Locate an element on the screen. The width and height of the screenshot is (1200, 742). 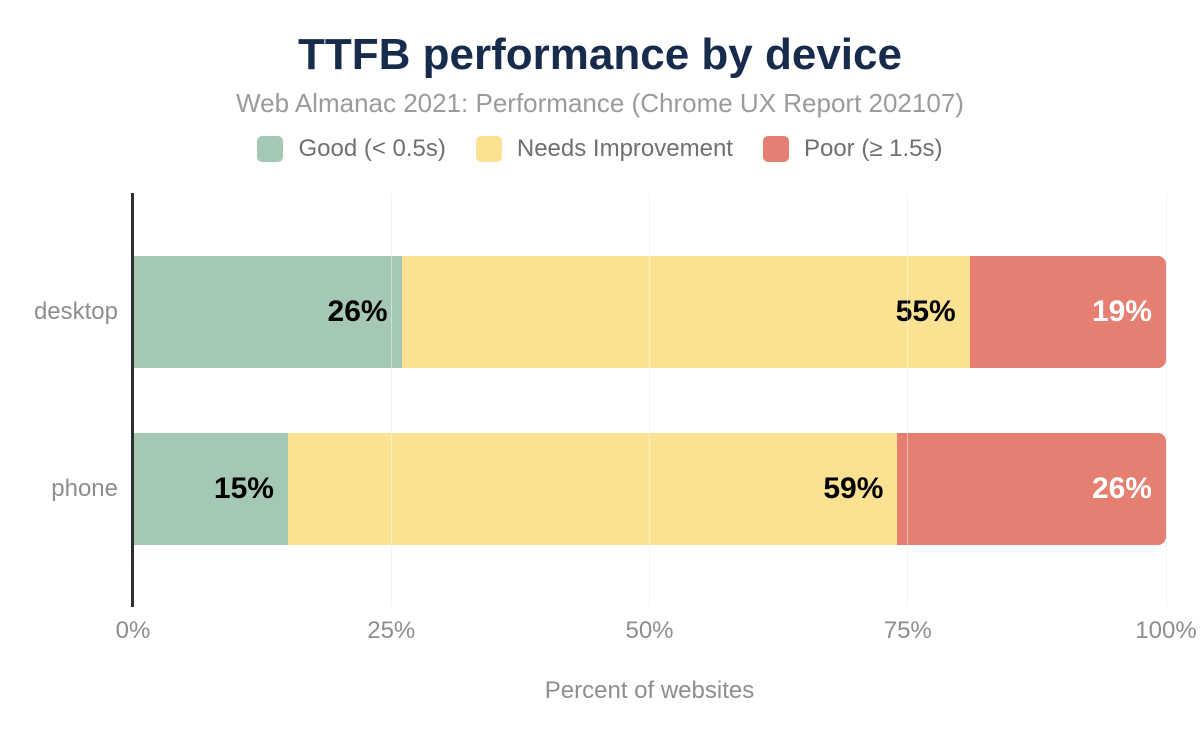
bar-row-phone: 15% 59% 26% is located at coordinates (649, 489).